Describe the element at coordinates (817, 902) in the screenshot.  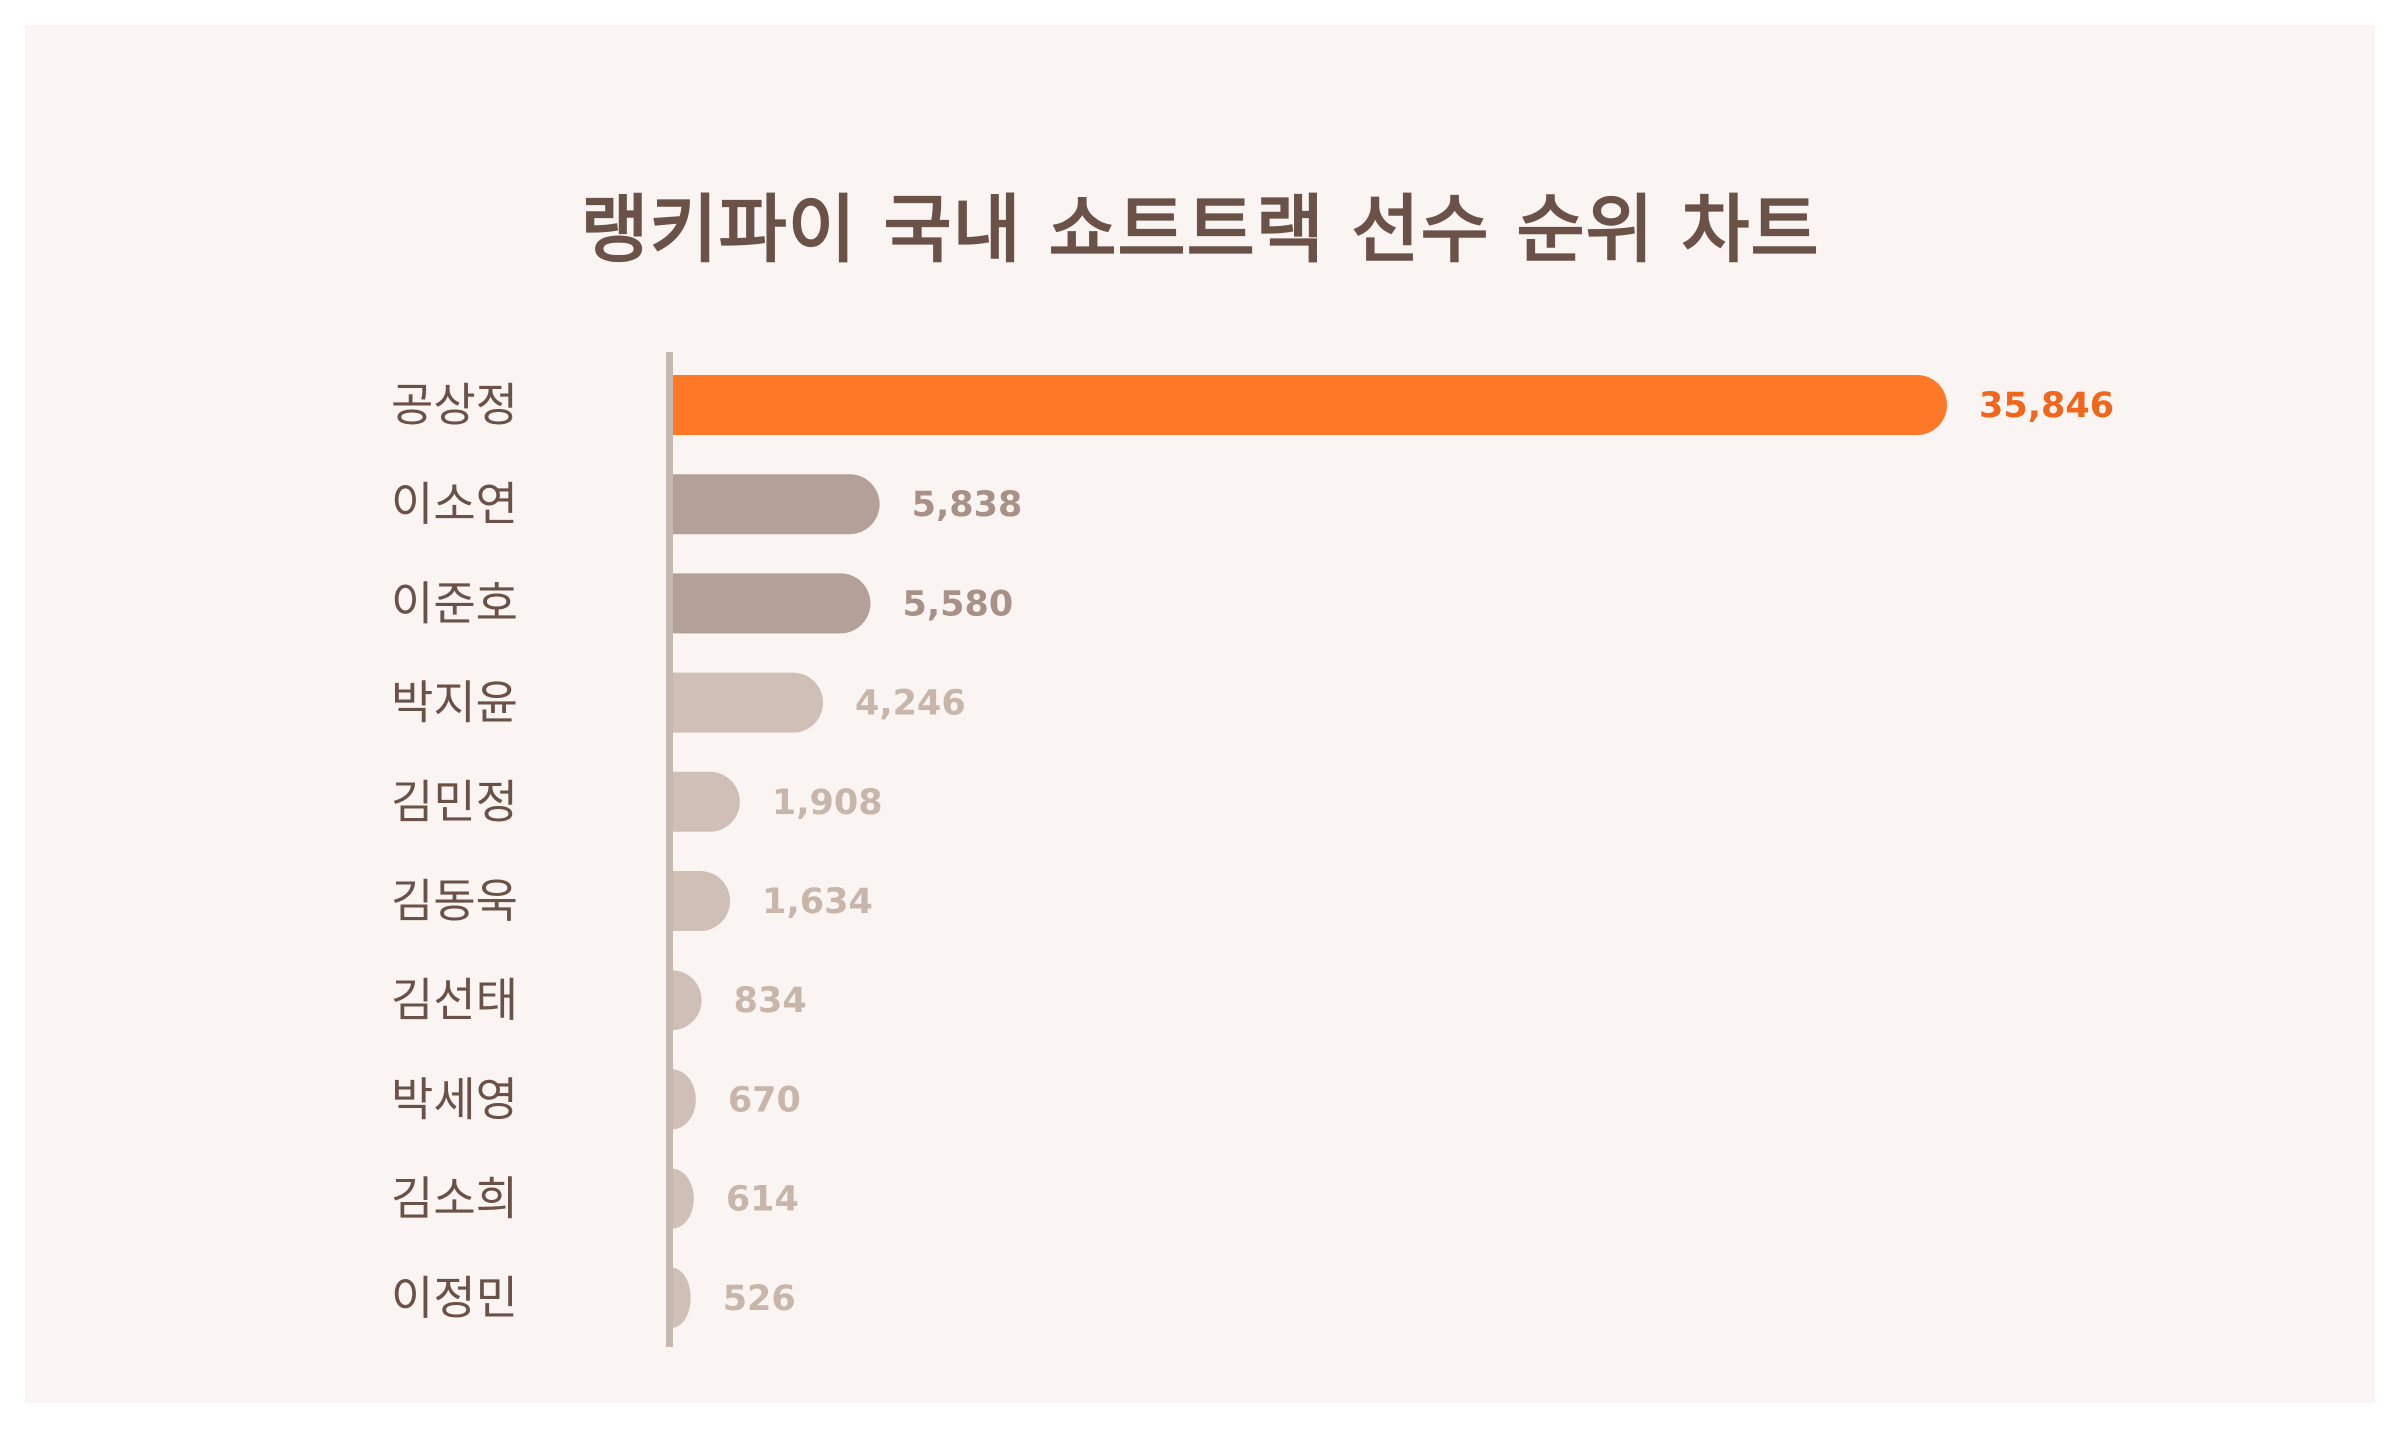
I see `value-label-6: 1,634` at that location.